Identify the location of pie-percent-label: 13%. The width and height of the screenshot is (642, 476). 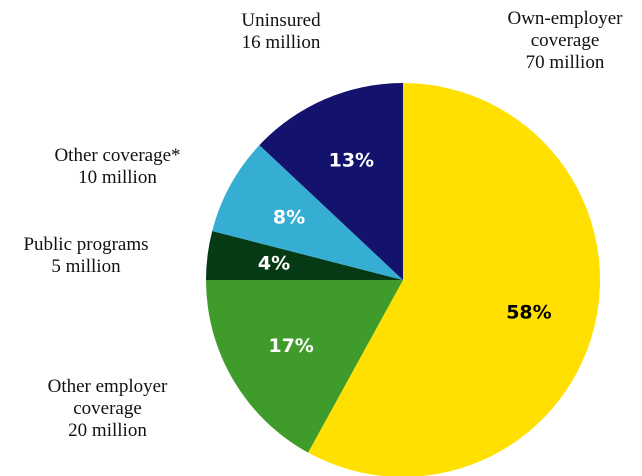
(351, 161).